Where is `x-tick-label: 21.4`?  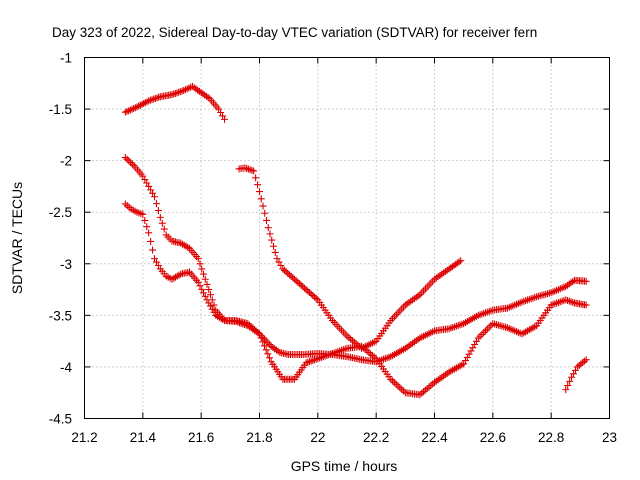 x-tick-label: 21.4 is located at coordinates (143, 437).